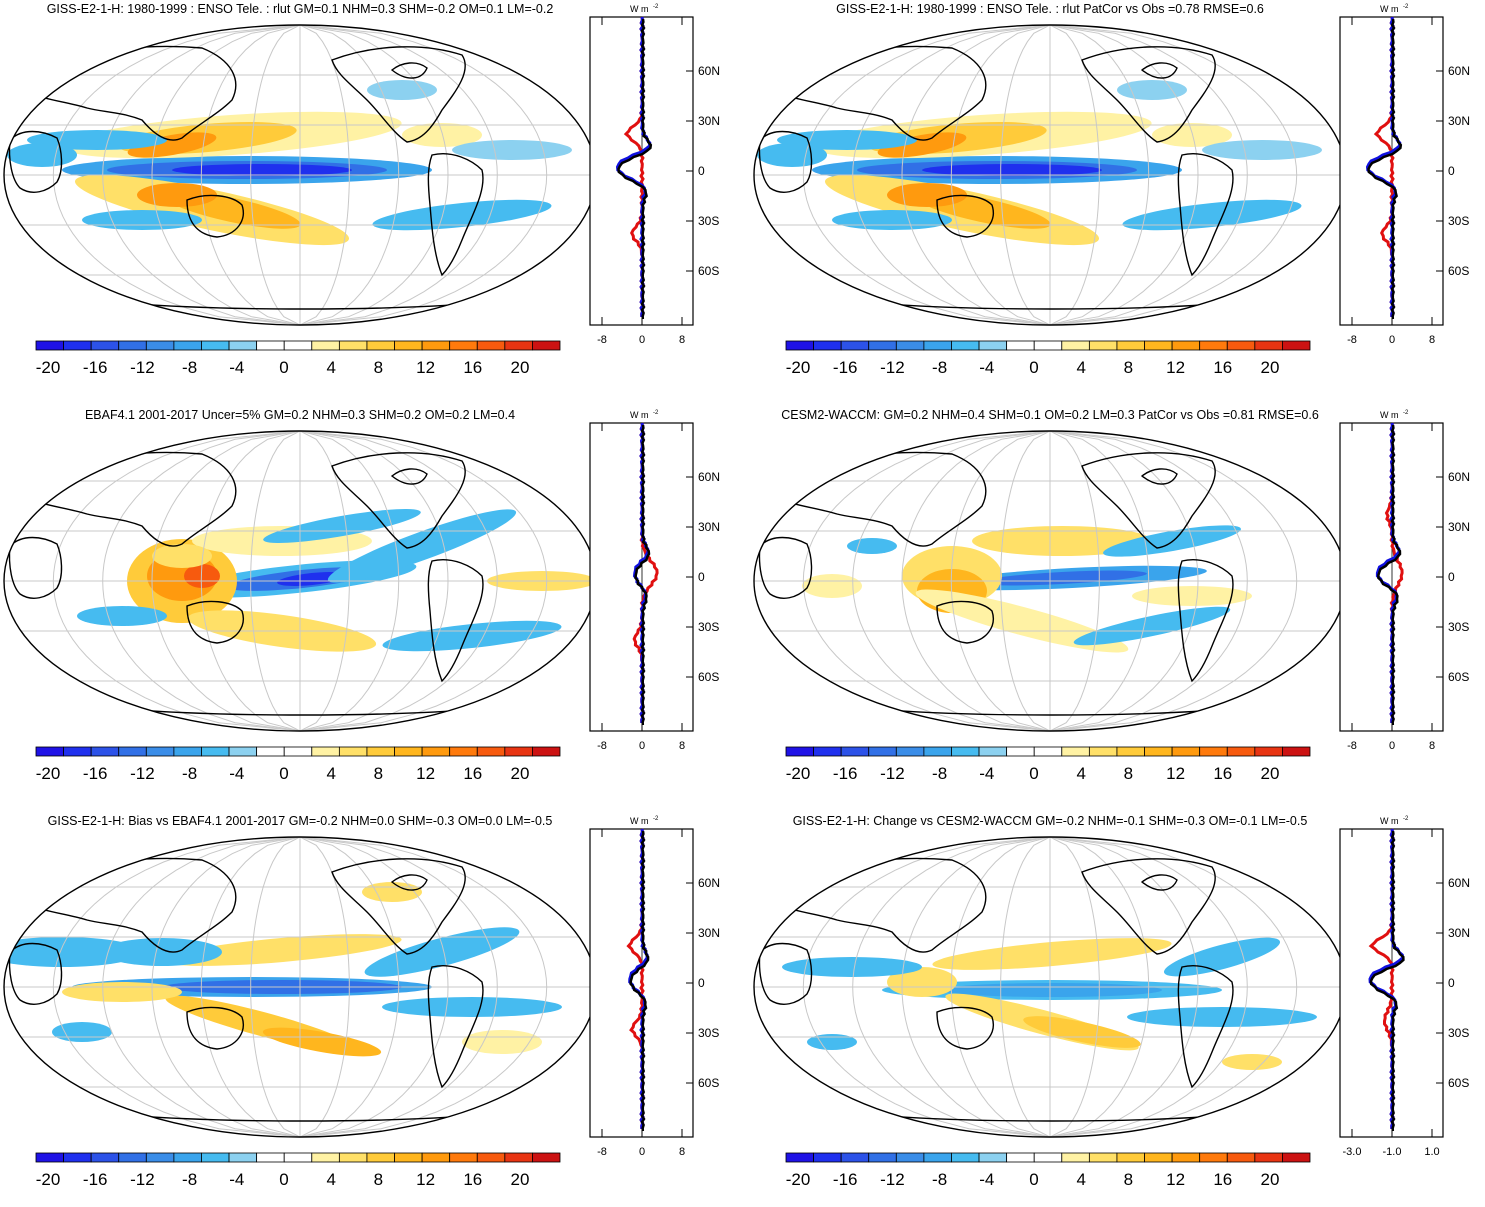  Describe the element at coordinates (1392, 340) in the screenshot. I see `x-tick-label: 0` at that location.